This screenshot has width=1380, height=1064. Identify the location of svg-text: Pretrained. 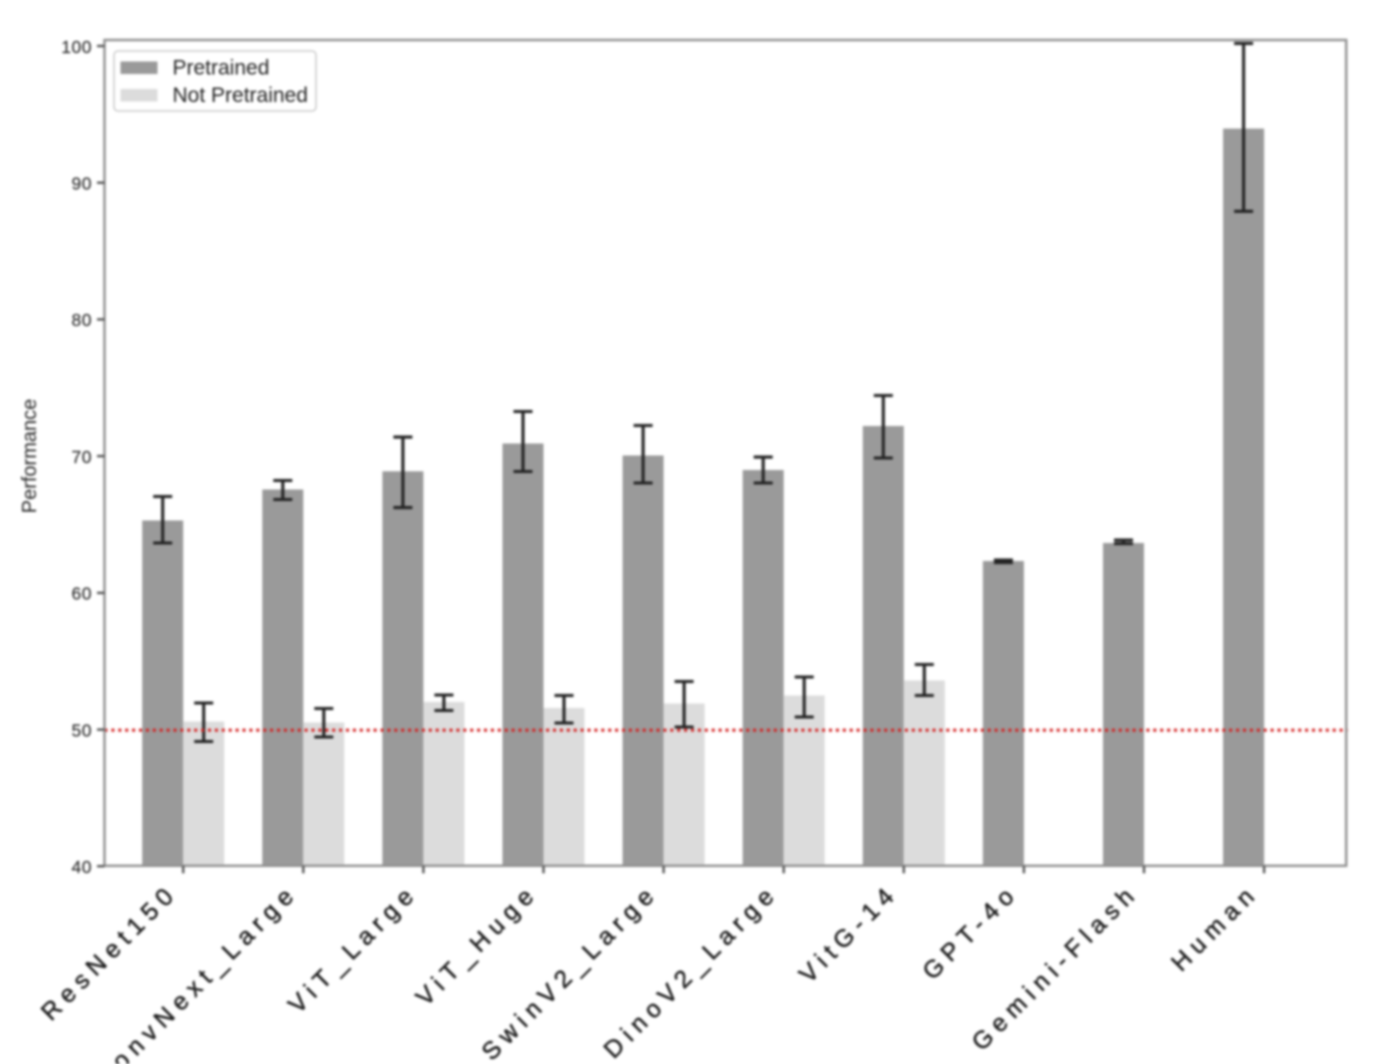
(221, 68).